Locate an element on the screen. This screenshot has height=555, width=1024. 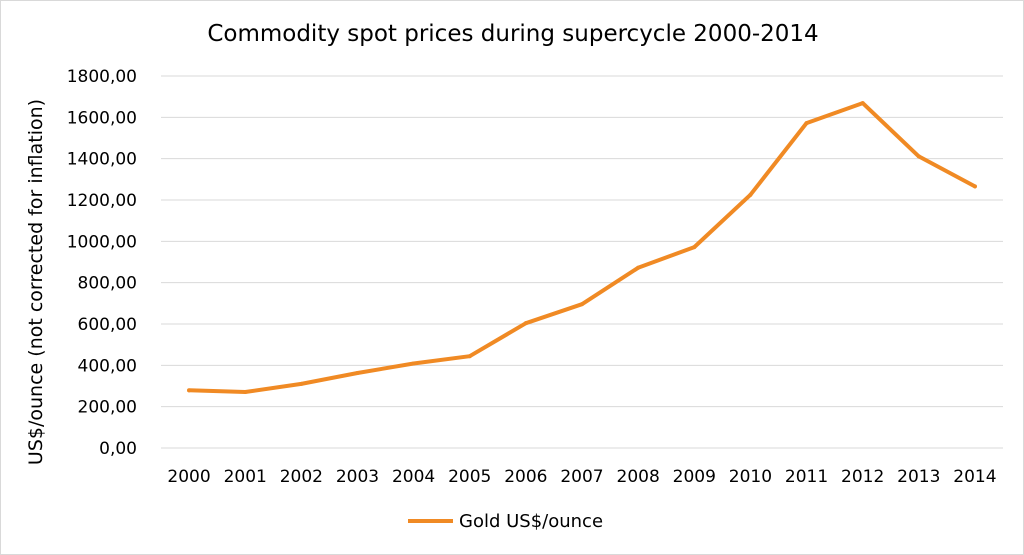
x-tick-label: 2001 is located at coordinates (245, 477).